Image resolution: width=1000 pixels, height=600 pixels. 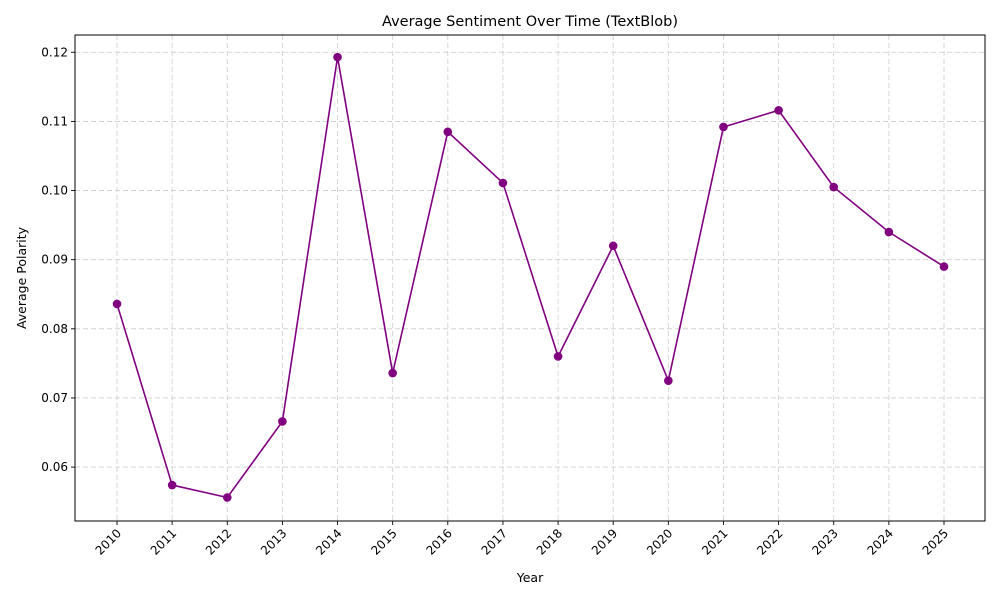 I want to click on y-axis-label: Average Polarity, so click(x=21, y=277).